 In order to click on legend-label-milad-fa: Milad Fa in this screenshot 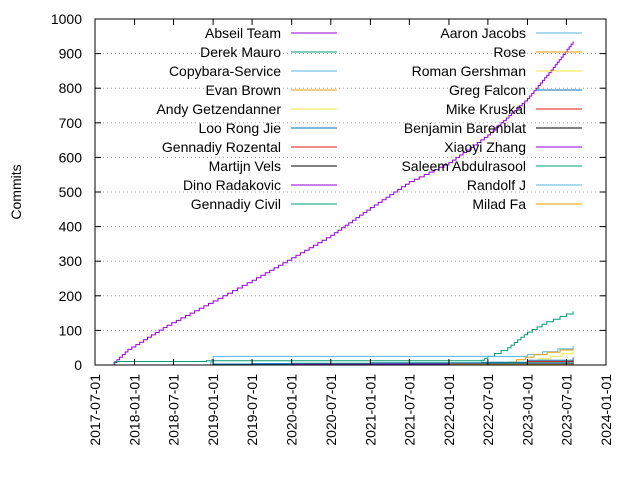, I will do `click(499, 204)`.